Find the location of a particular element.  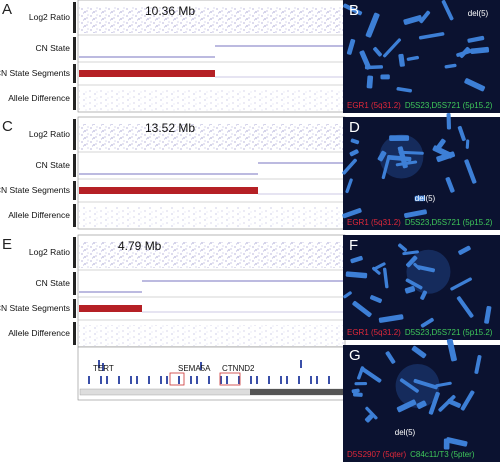

panel-letter: F is located at coordinates (353, 245).